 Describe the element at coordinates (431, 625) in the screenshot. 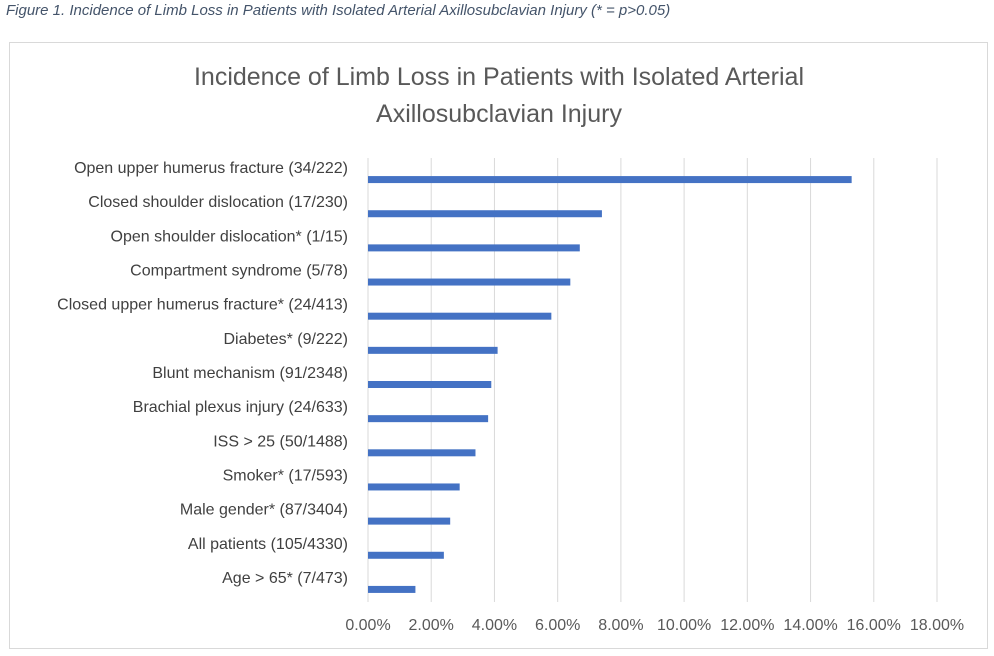

I see `x-tick-label: 2.00%` at that location.